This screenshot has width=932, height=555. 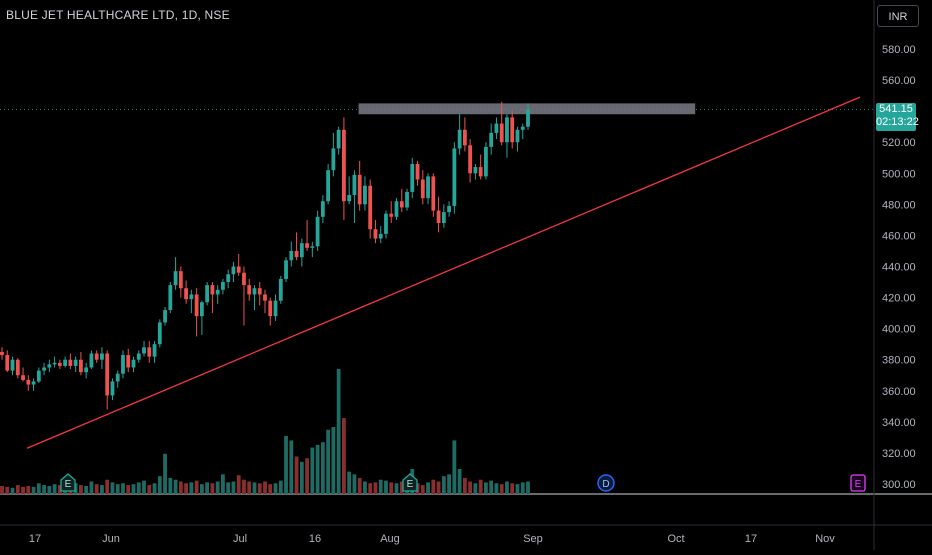 I want to click on currency-button: INR, so click(x=898, y=16).